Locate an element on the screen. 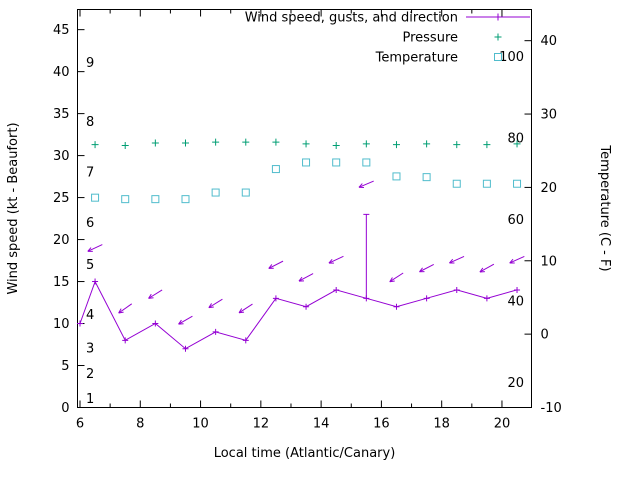  y-axis-left: 0 5 10 15 20 25 30 35 40 45 is located at coordinates (69, 219).